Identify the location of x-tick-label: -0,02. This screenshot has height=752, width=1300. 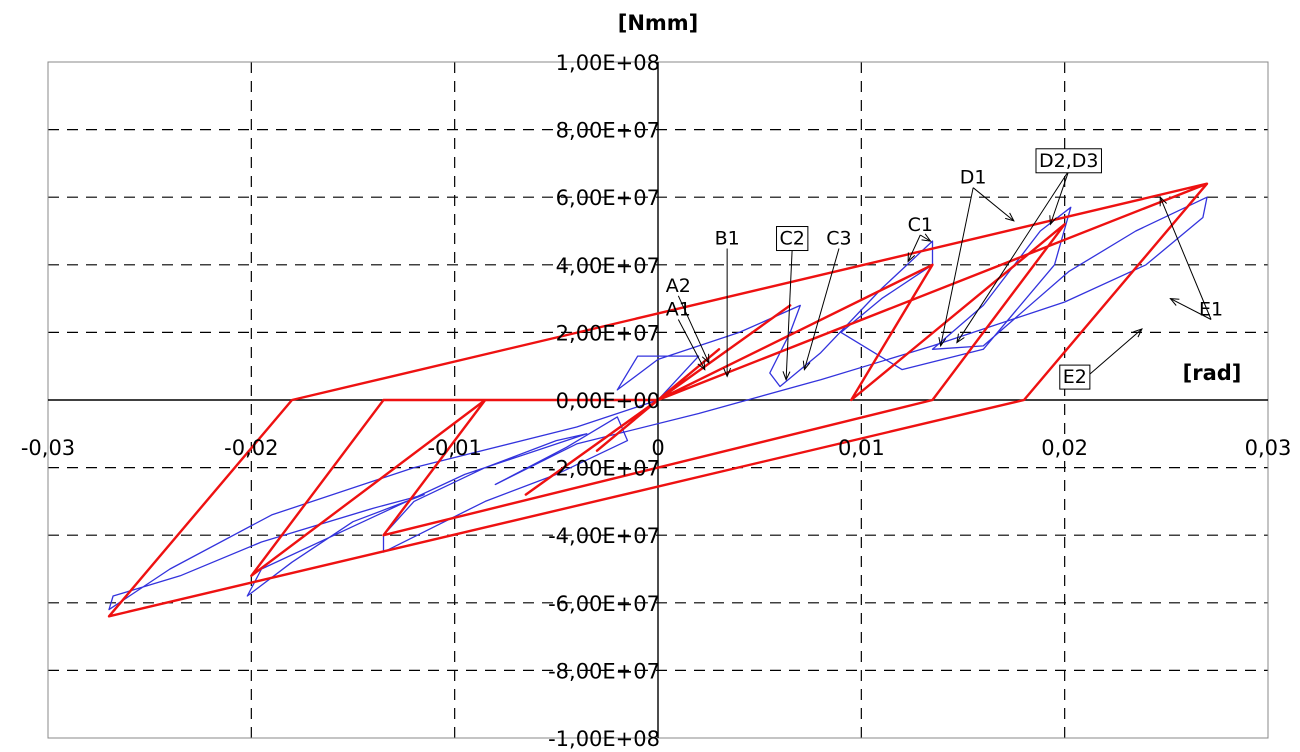
(251, 448).